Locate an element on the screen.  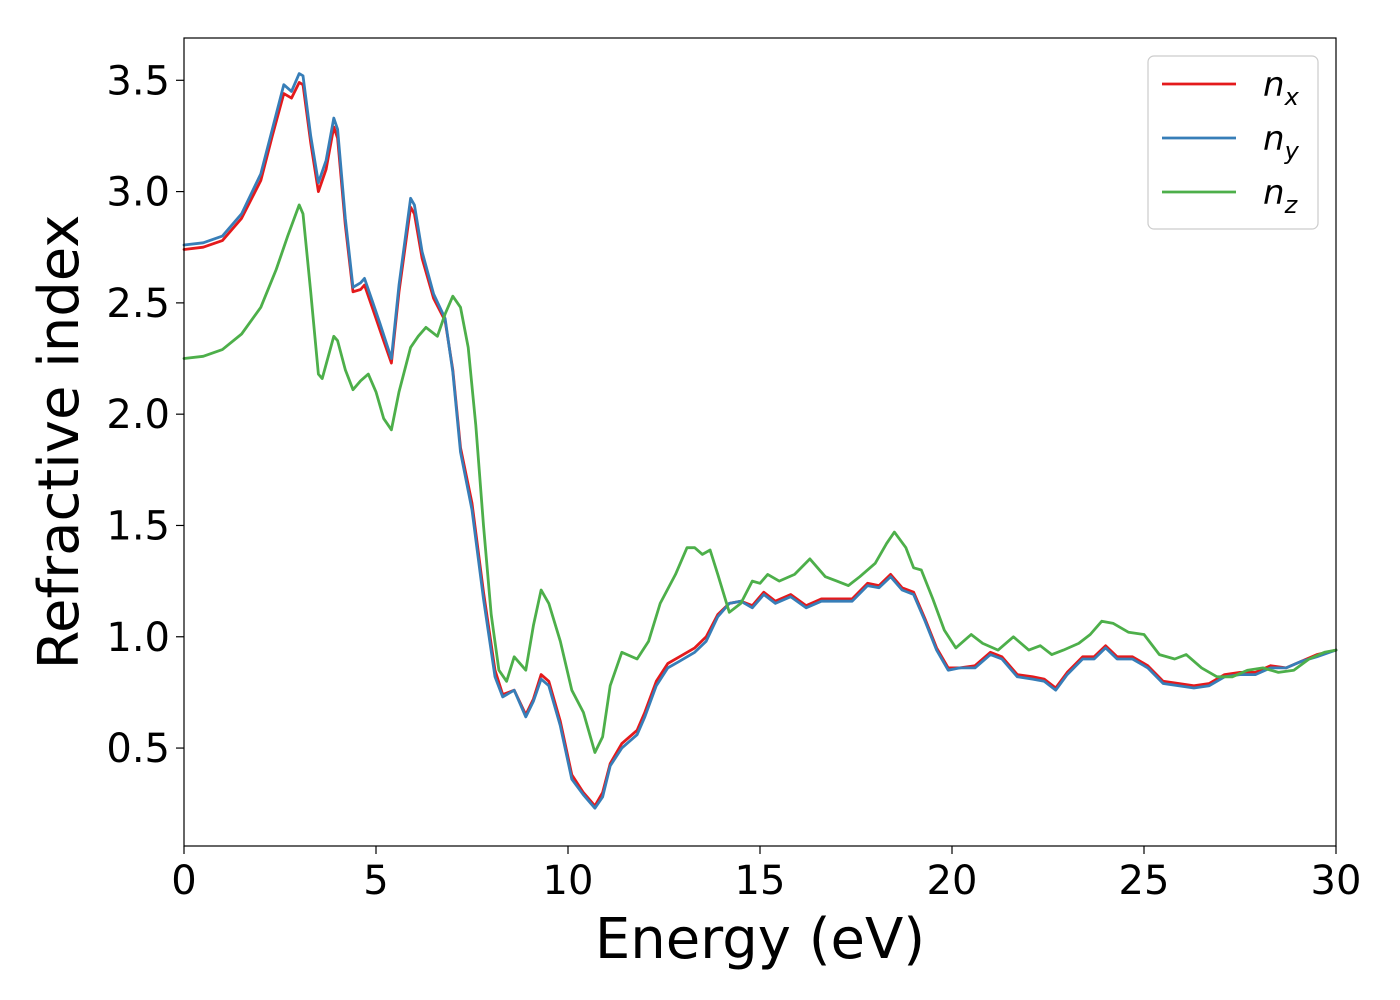
legend-label-y: ny is located at coordinates (1281, 142).